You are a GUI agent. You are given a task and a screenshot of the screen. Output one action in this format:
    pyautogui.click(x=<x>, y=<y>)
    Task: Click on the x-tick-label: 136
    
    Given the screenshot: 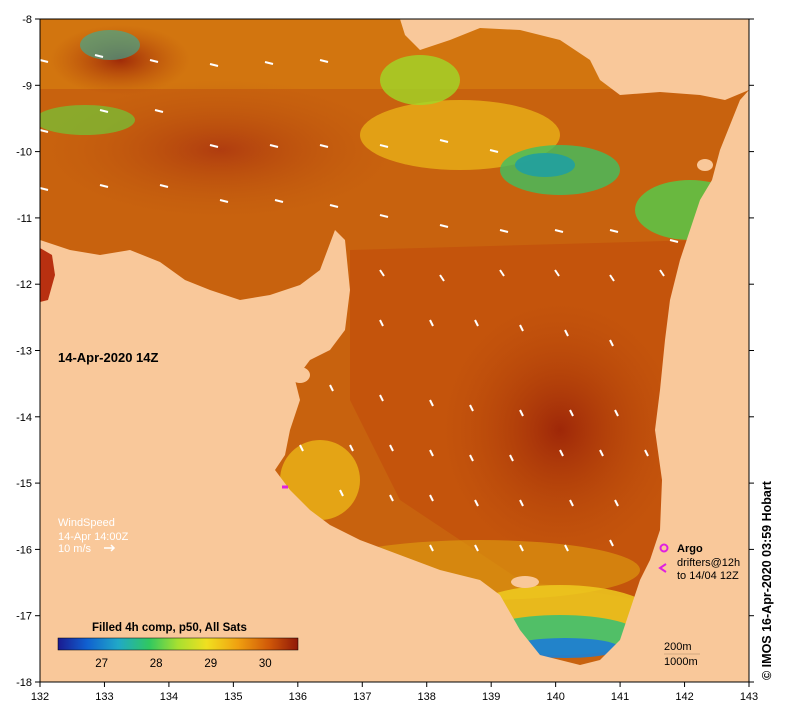 What is the action you would take?
    pyautogui.click(x=298, y=697)
    